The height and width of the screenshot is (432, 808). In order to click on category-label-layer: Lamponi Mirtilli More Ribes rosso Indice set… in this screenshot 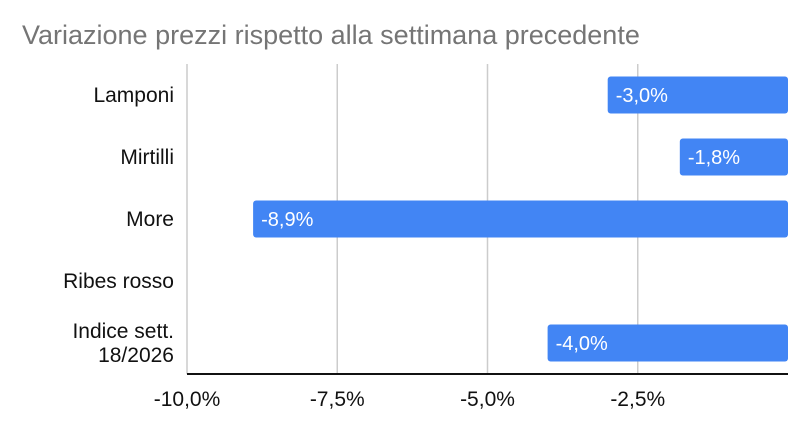, I will do `click(118, 225)`.